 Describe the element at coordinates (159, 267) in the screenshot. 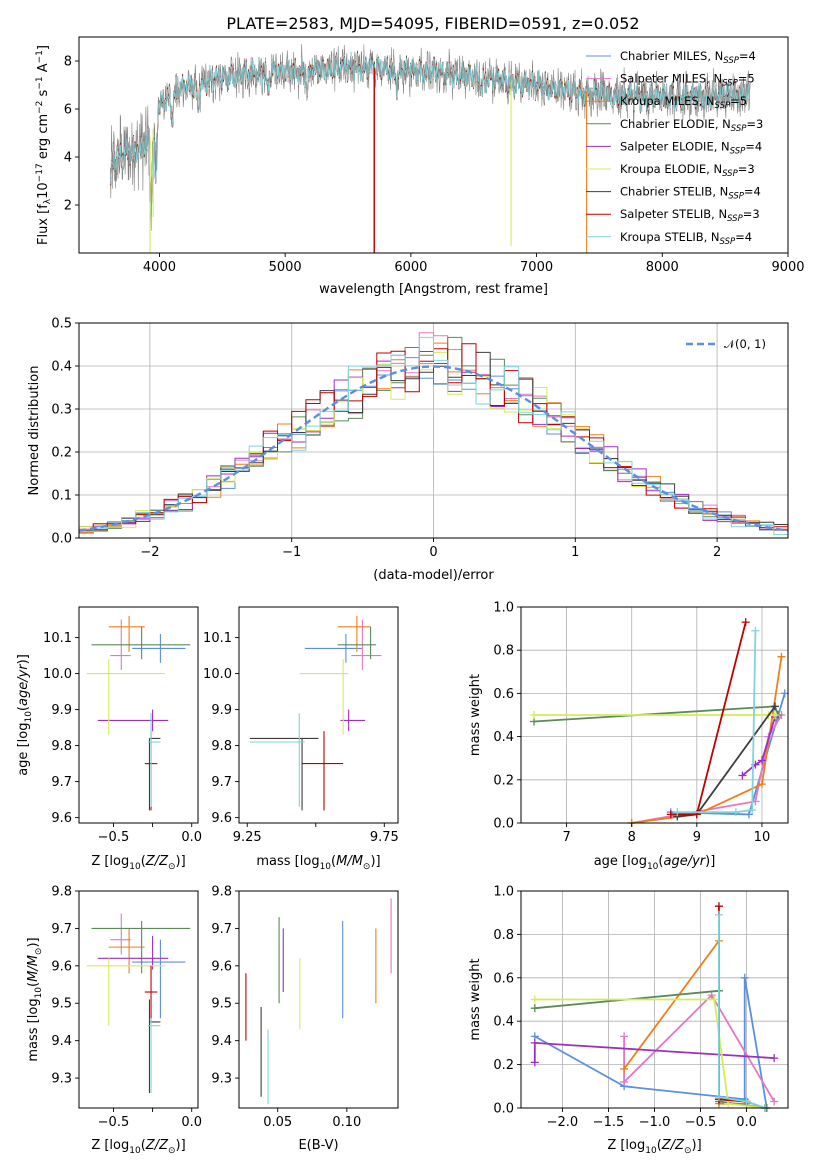

I see `x-tick-label: 4000` at that location.